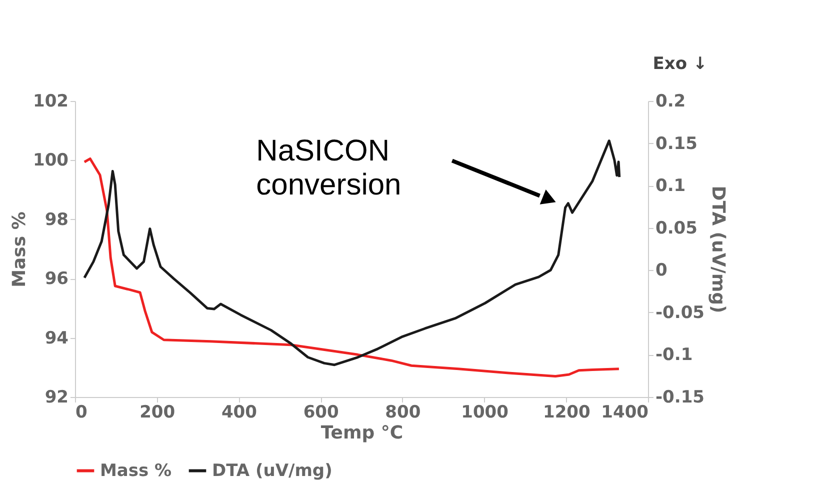 The width and height of the screenshot is (825, 480). Describe the element at coordinates (671, 186) in the screenshot. I see `y2-tick-label: 0.1` at that location.